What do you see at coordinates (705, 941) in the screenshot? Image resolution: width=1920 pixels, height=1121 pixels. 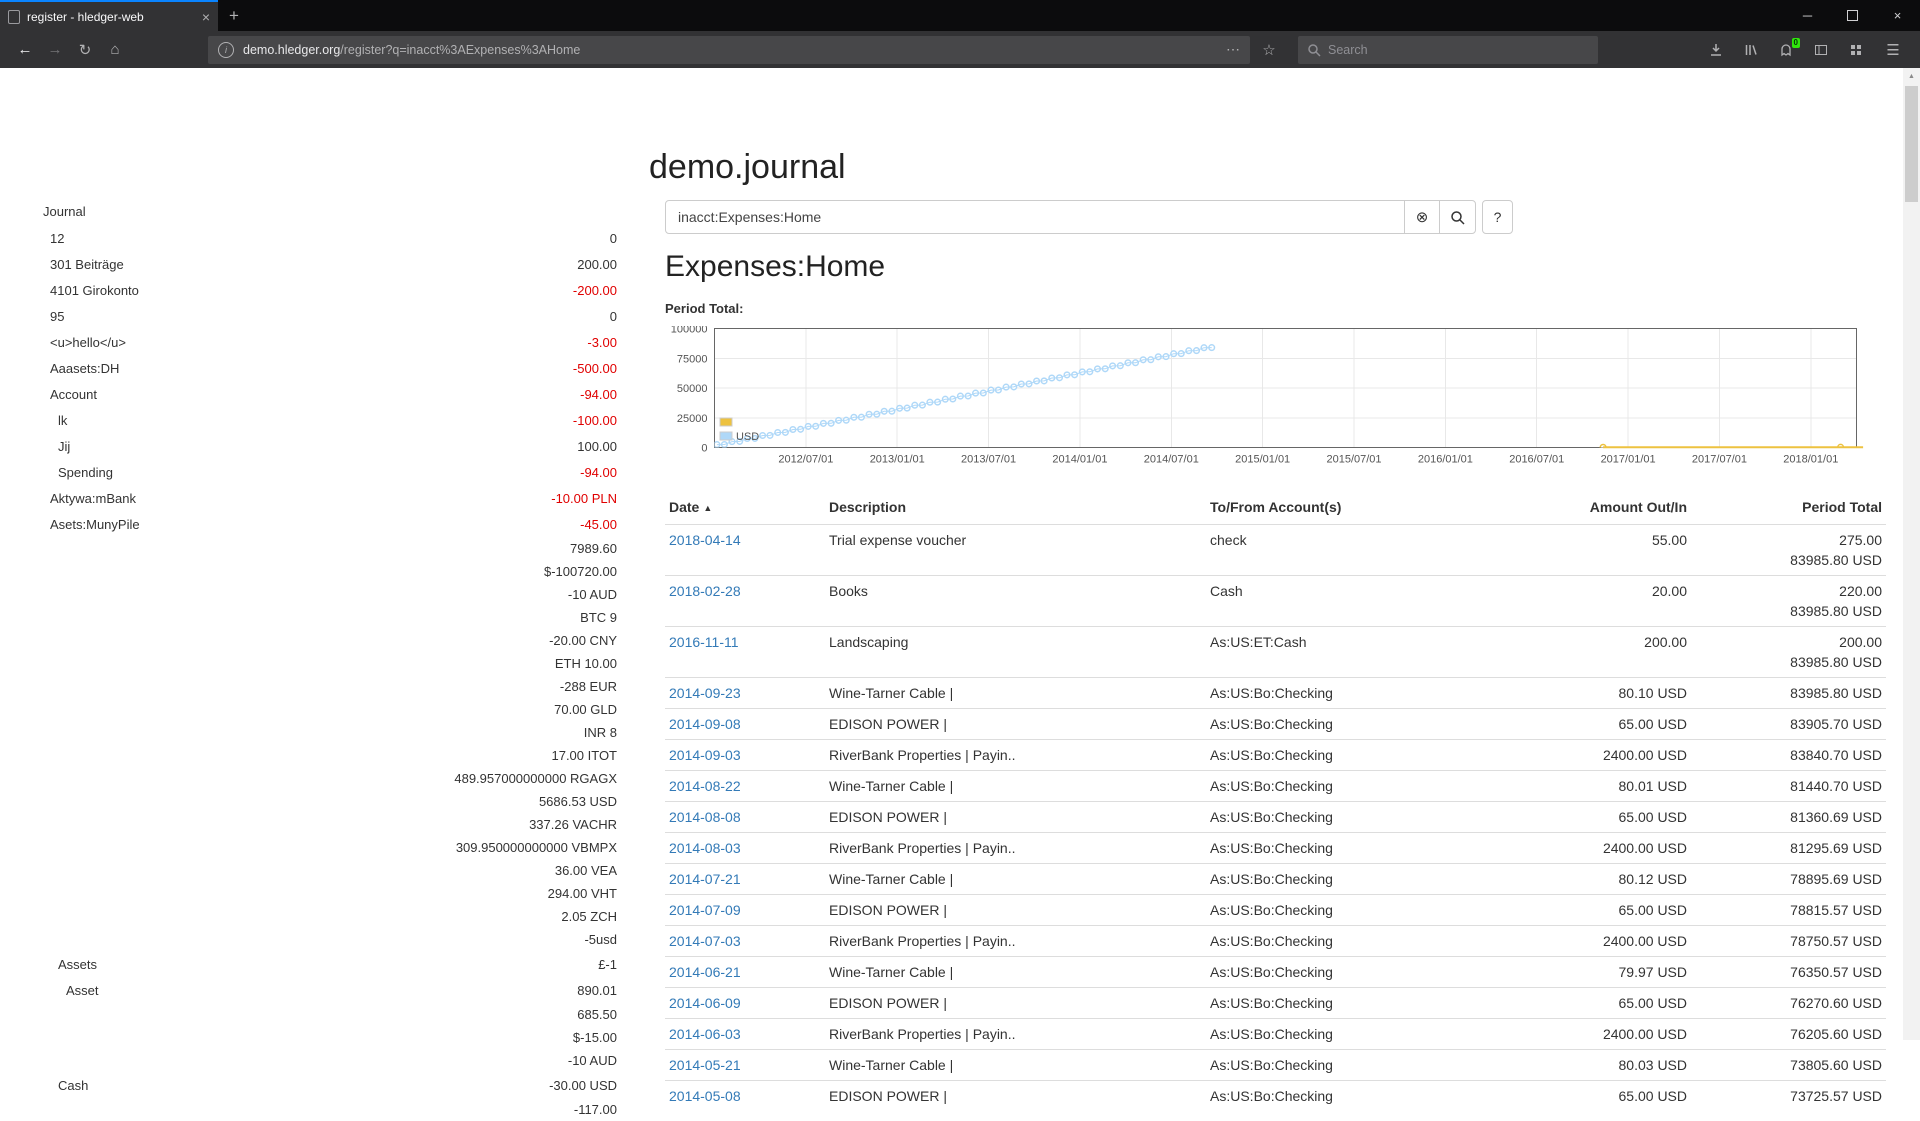 I see `date-link: 2014-07-03` at bounding box center [705, 941].